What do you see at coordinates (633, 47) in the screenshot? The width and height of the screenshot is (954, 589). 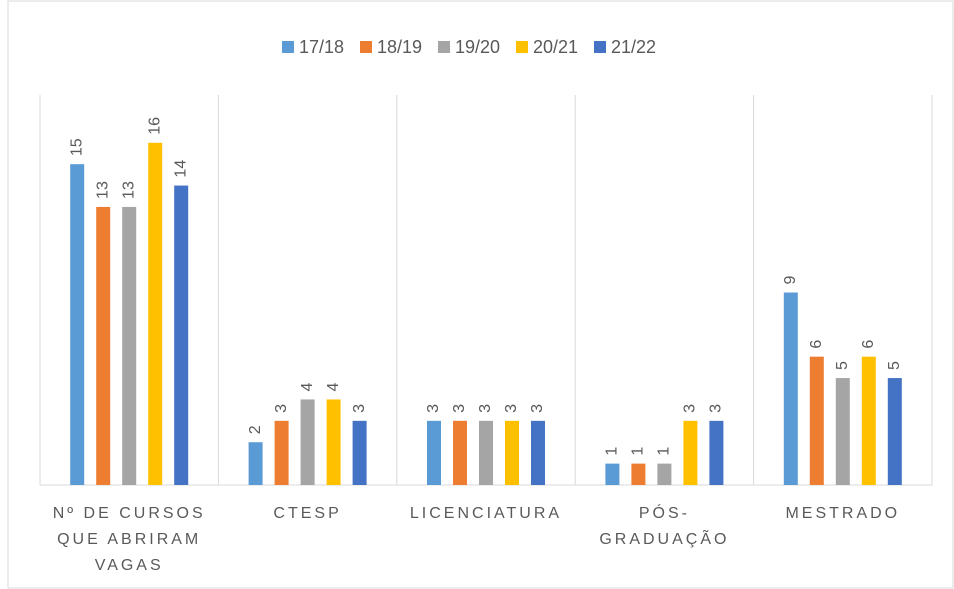 I see `legend-label: 21/22` at bounding box center [633, 47].